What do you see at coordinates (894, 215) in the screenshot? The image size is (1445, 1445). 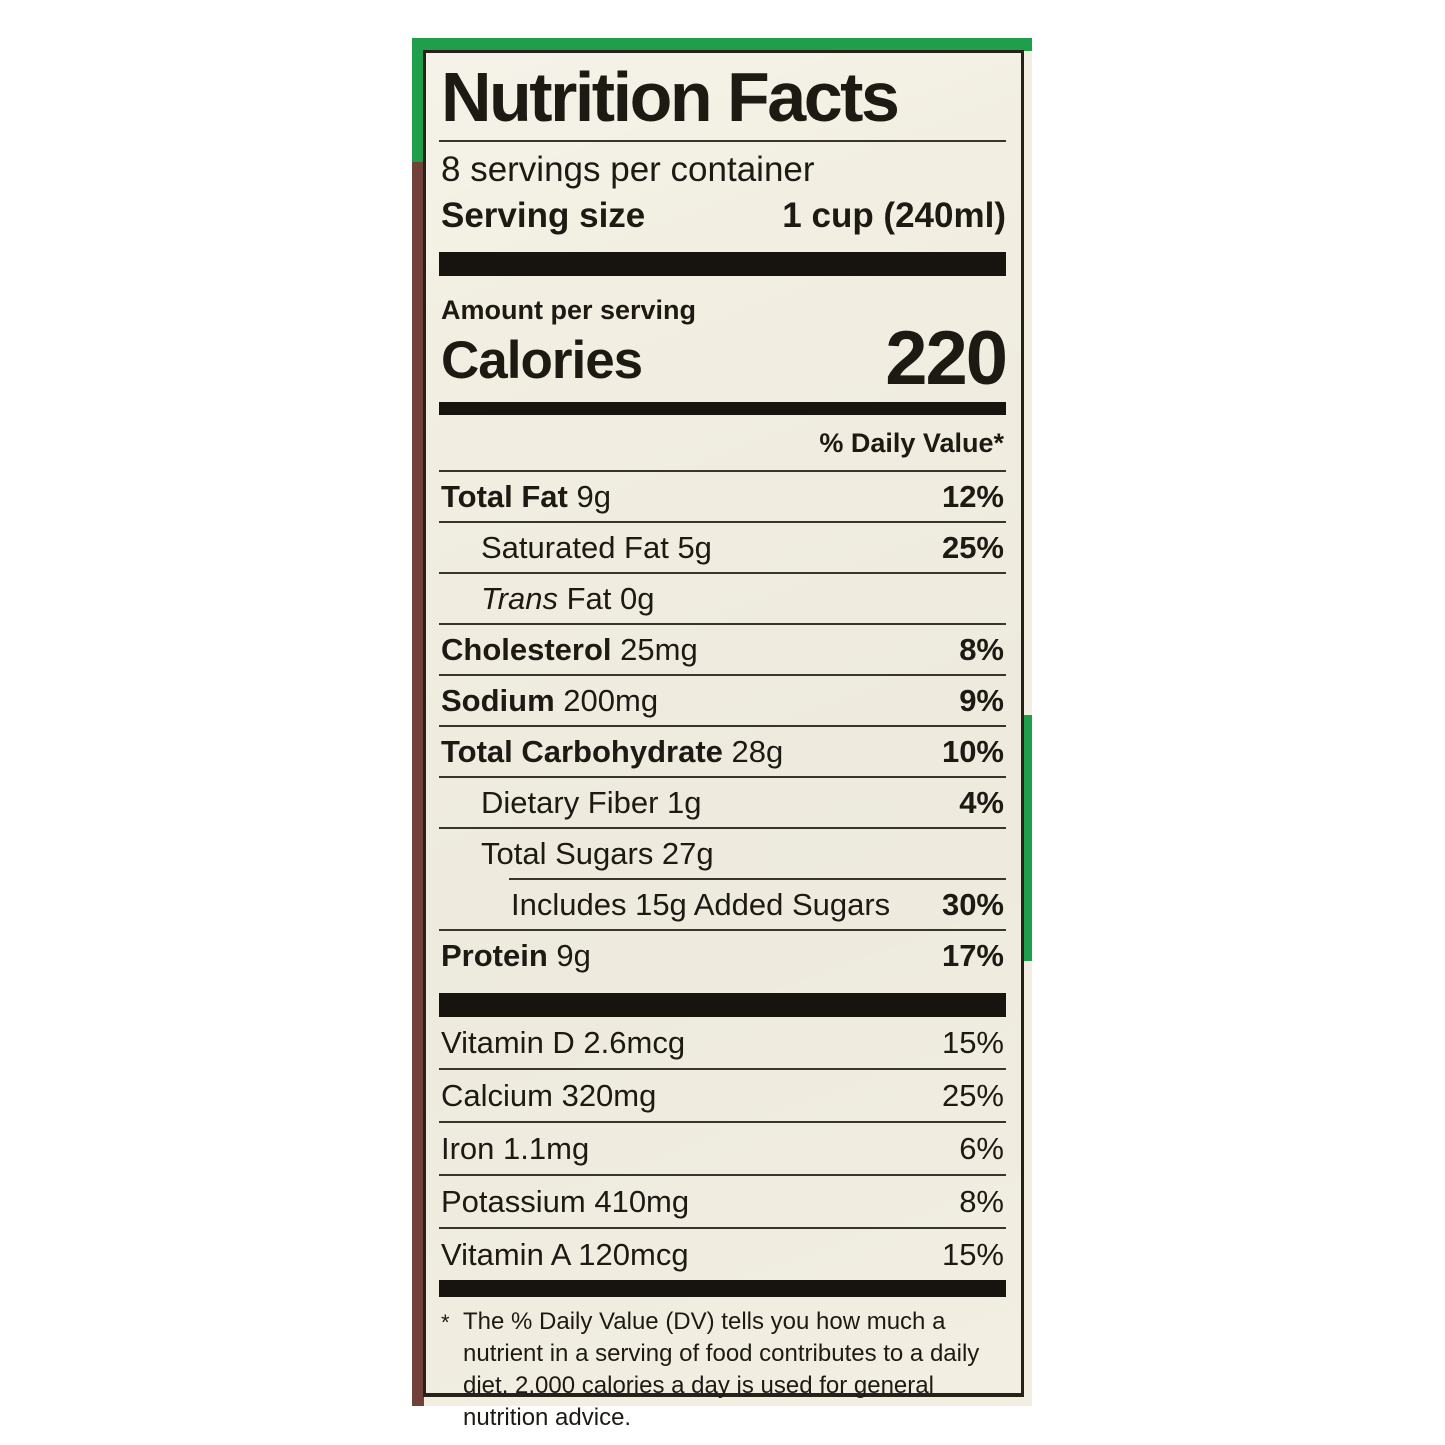 I see `serving-size-value: 1 cup (240ml)` at bounding box center [894, 215].